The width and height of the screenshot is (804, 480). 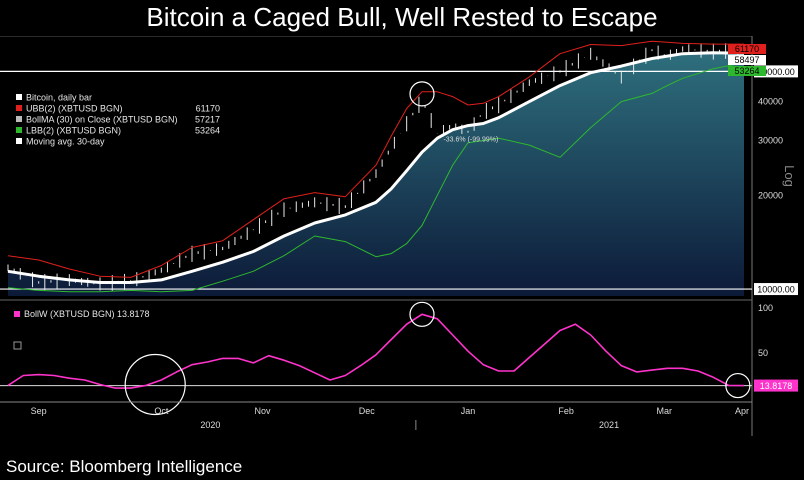 What do you see at coordinates (742, 411) in the screenshot?
I see `x-tick-7: Apr` at bounding box center [742, 411].